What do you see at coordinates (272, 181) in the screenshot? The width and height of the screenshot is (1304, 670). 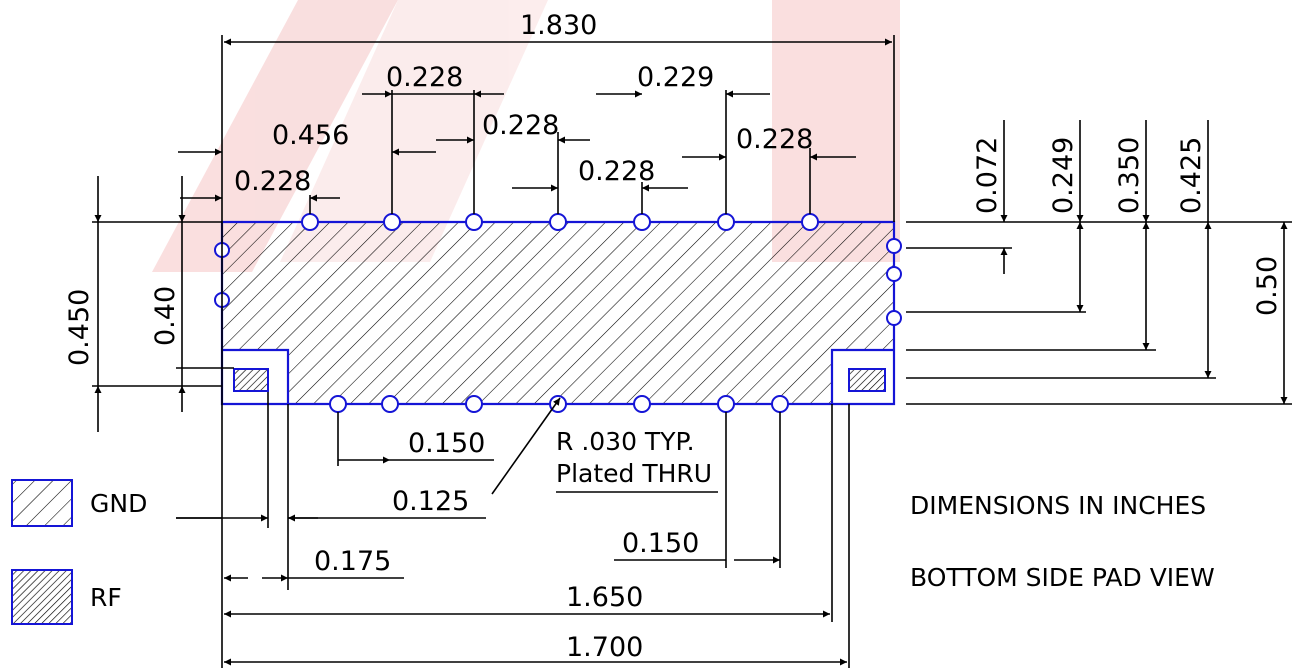 I see `dim-pitch-left-228: 0.228` at bounding box center [272, 181].